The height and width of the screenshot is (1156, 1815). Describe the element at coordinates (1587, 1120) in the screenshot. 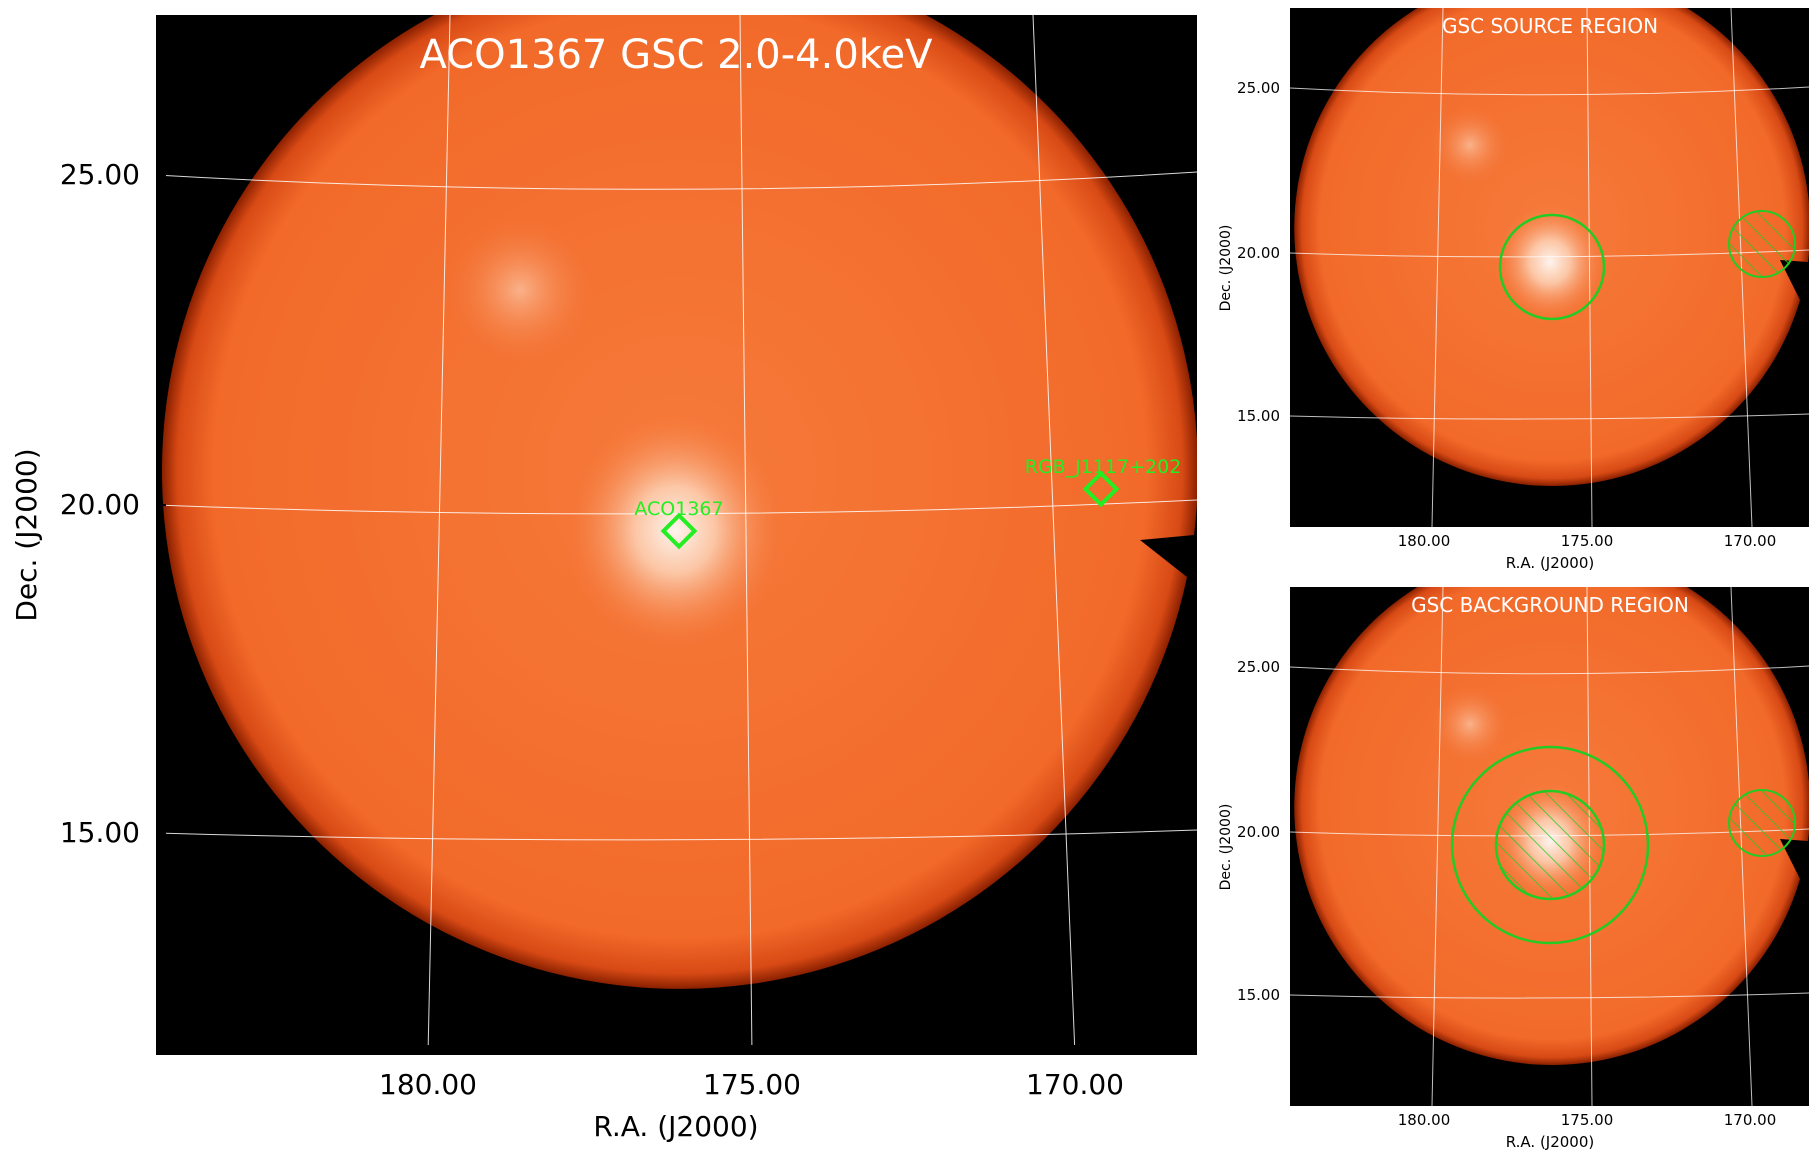

I see `background-xtick-175: 175.00` at that location.